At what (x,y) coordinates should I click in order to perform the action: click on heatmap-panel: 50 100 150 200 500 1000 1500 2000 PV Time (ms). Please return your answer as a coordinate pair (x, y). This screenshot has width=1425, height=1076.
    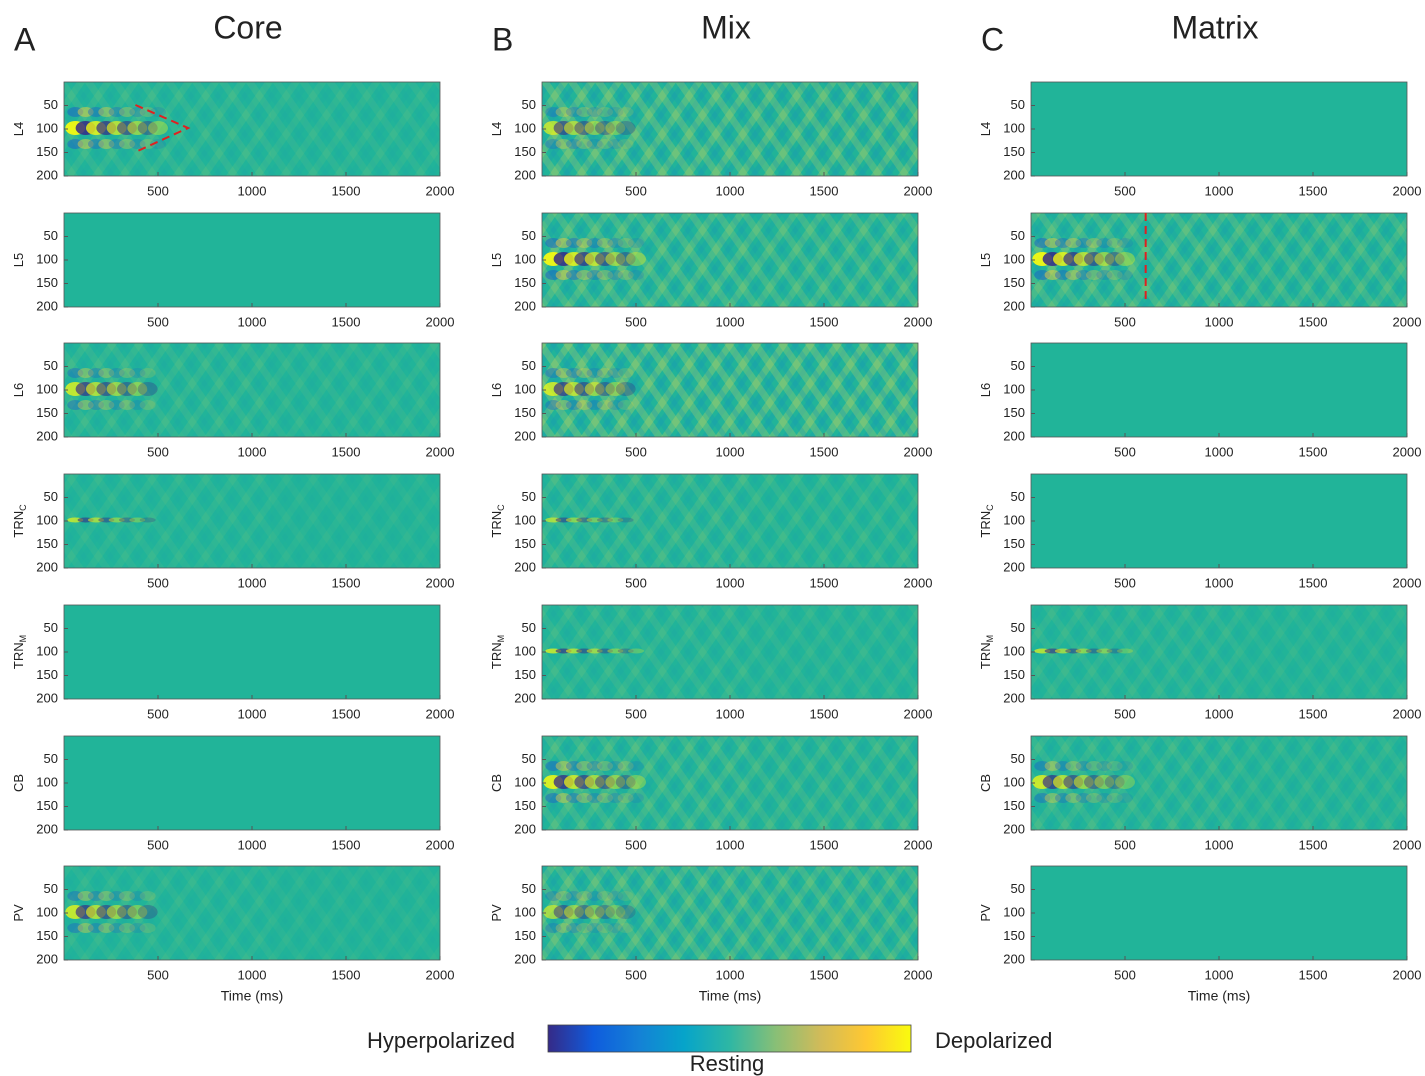
    Looking at the image, I should click on (710, 934).